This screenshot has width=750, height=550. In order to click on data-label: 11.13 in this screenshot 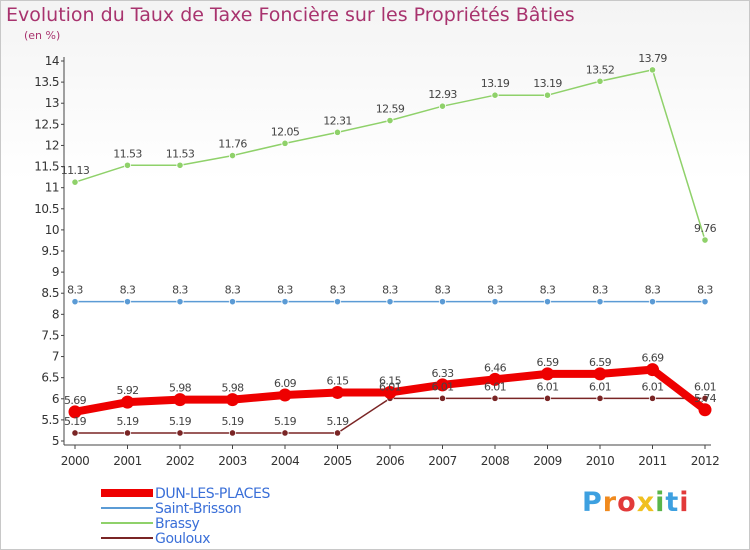, I will do `click(75, 170)`.